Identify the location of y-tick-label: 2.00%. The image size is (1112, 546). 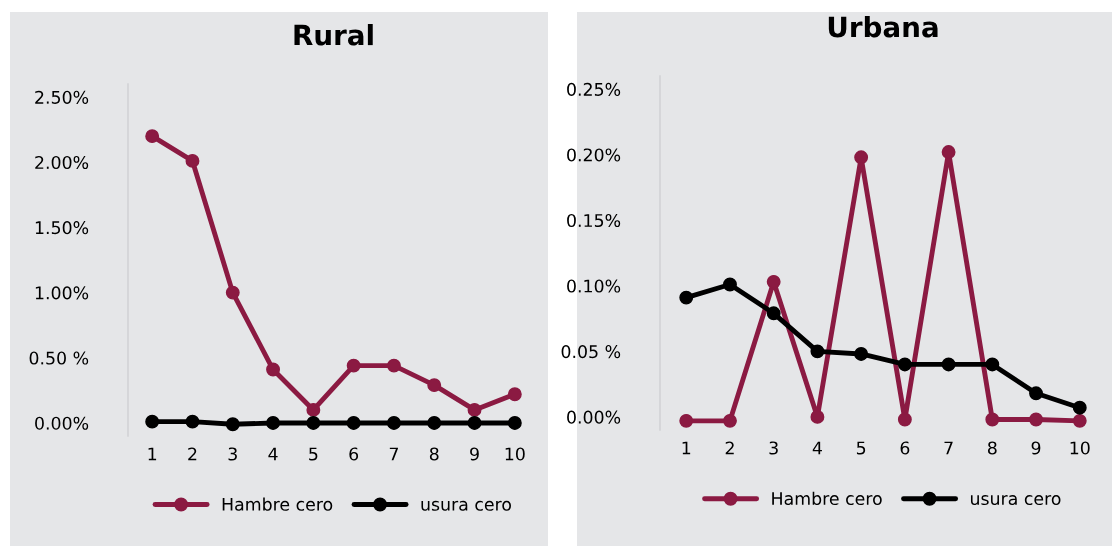
(62, 162).